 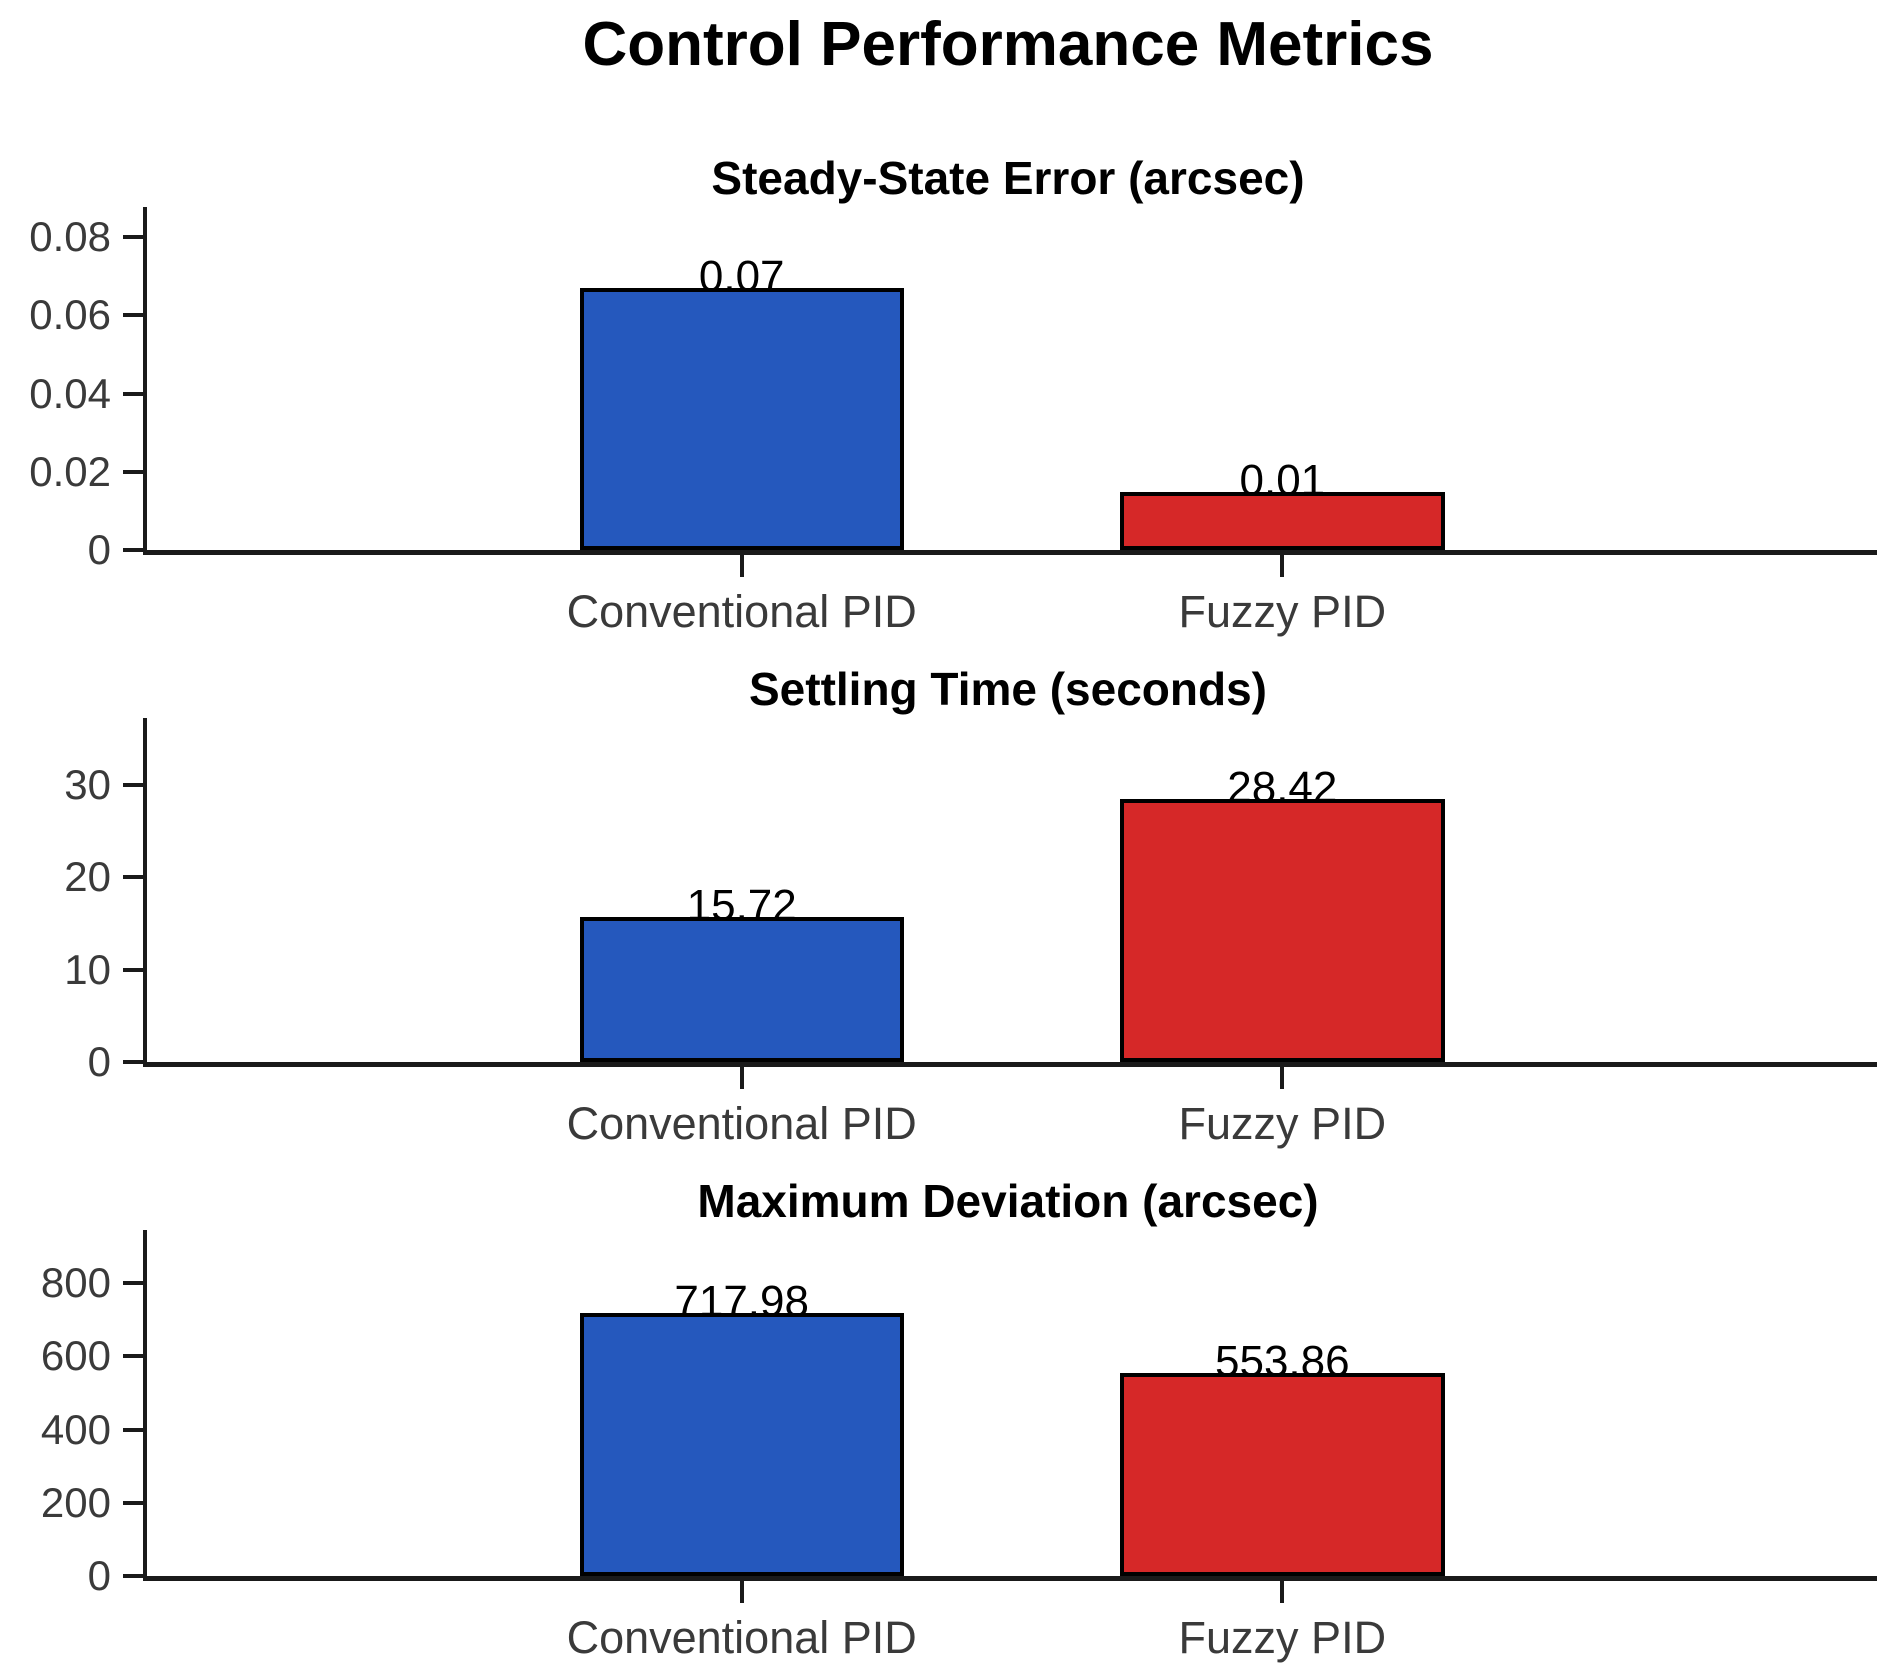 I want to click on bar-value-label: 15.72, so click(x=741, y=905).